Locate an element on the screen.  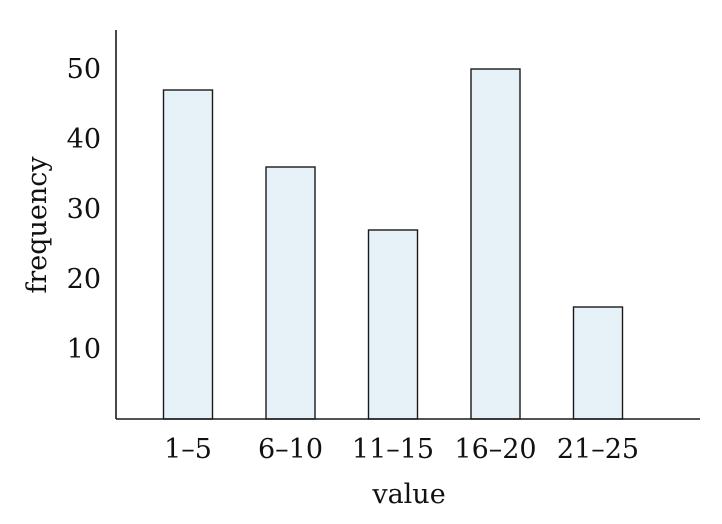
y-ticks-group: 10 20 30 40 50 is located at coordinates (84, 209).